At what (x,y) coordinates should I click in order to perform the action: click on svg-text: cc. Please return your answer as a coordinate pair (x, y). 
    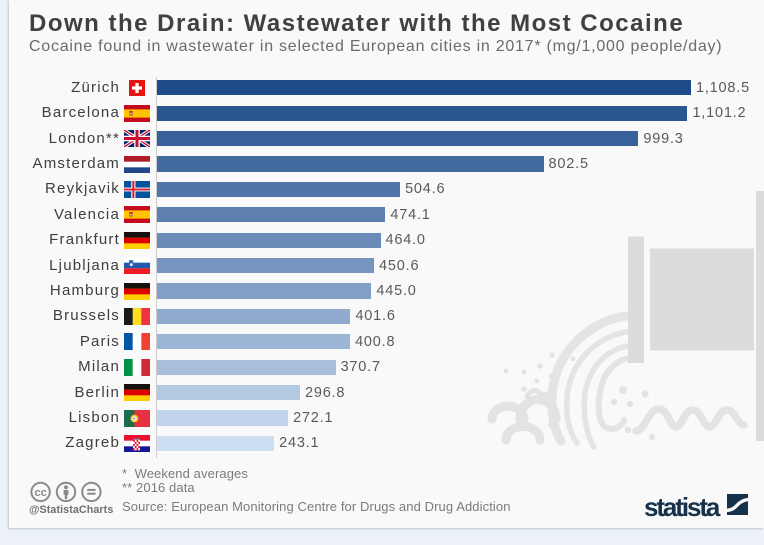
    Looking at the image, I should click on (40, 493).